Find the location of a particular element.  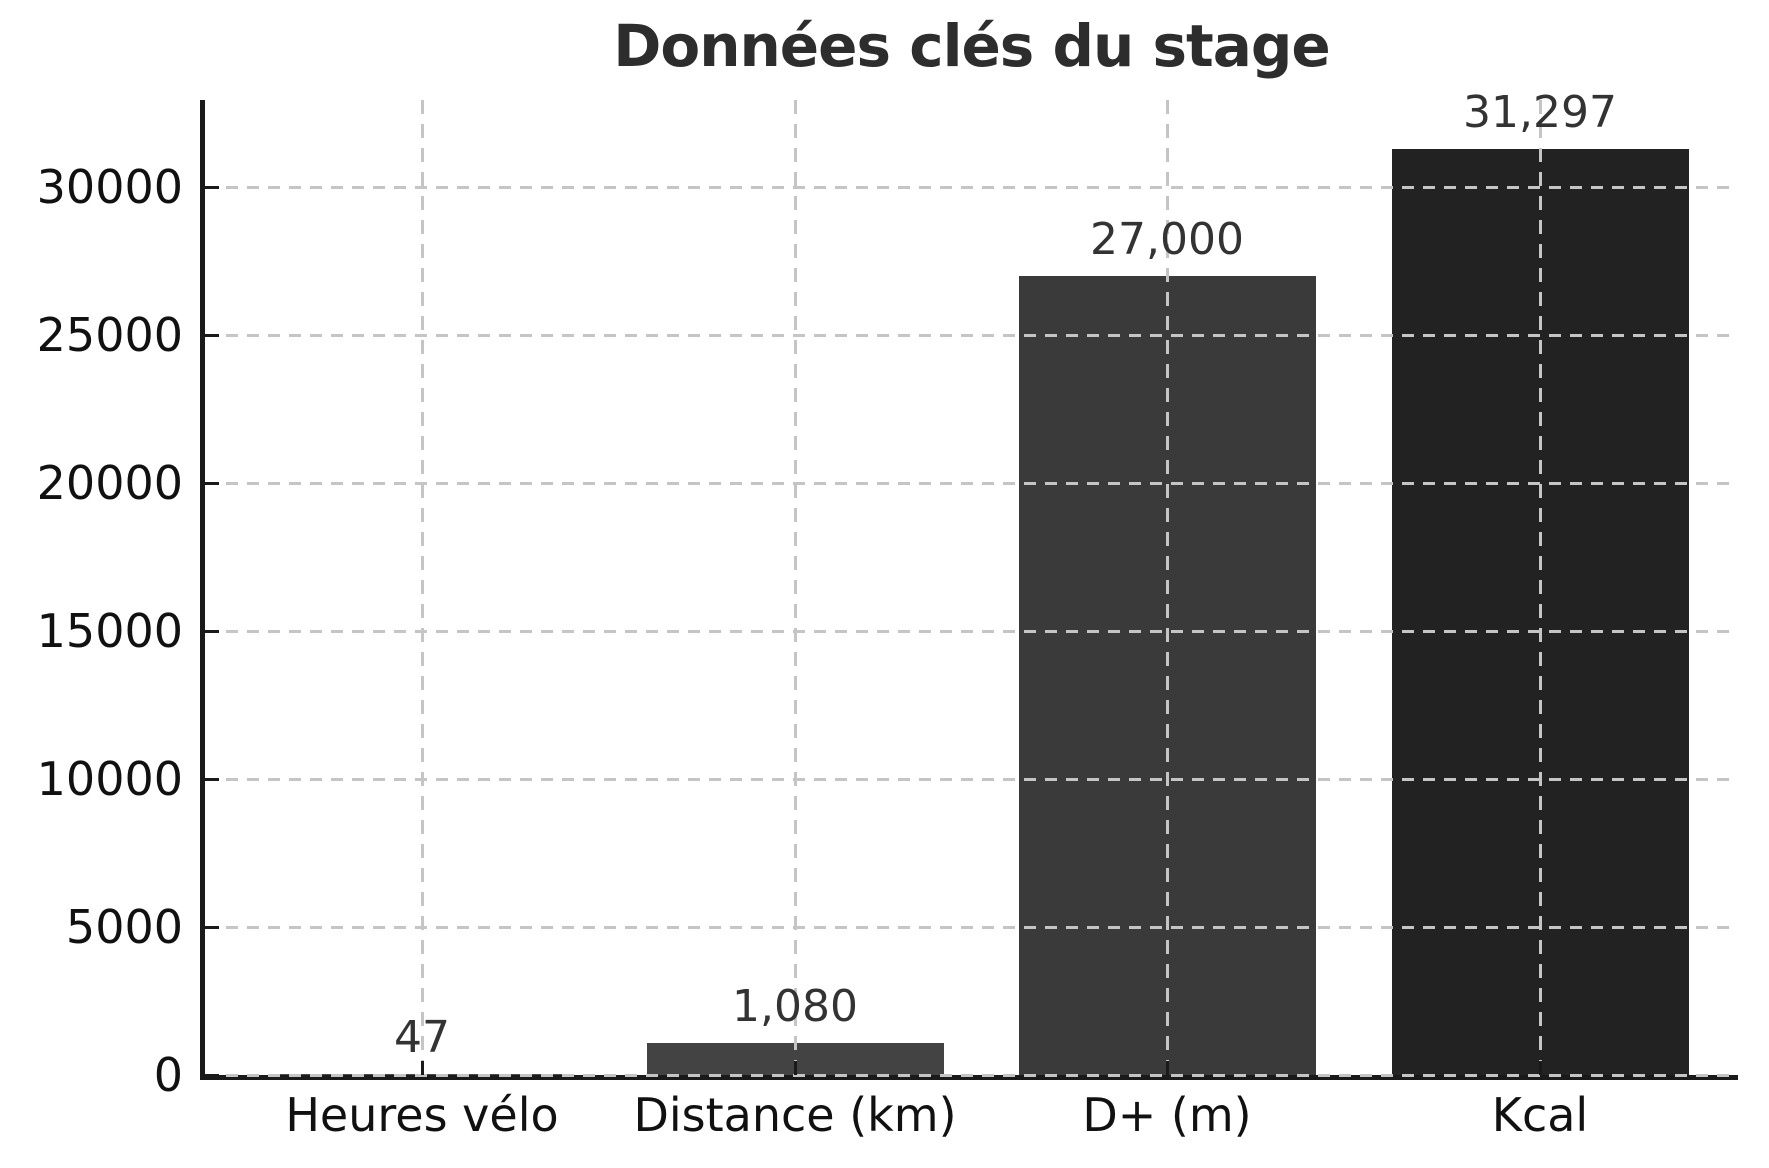

y-tick-label-0: 0 is located at coordinates (168, 1075).